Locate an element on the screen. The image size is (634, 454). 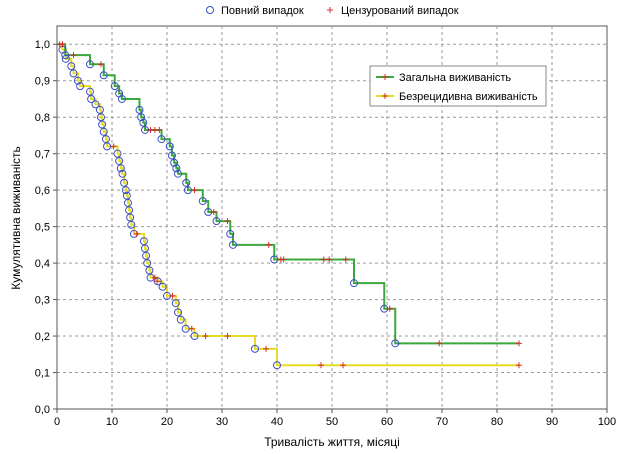
y-axis-label: Кумулятивна виживаність is located at coordinates (16, 217).